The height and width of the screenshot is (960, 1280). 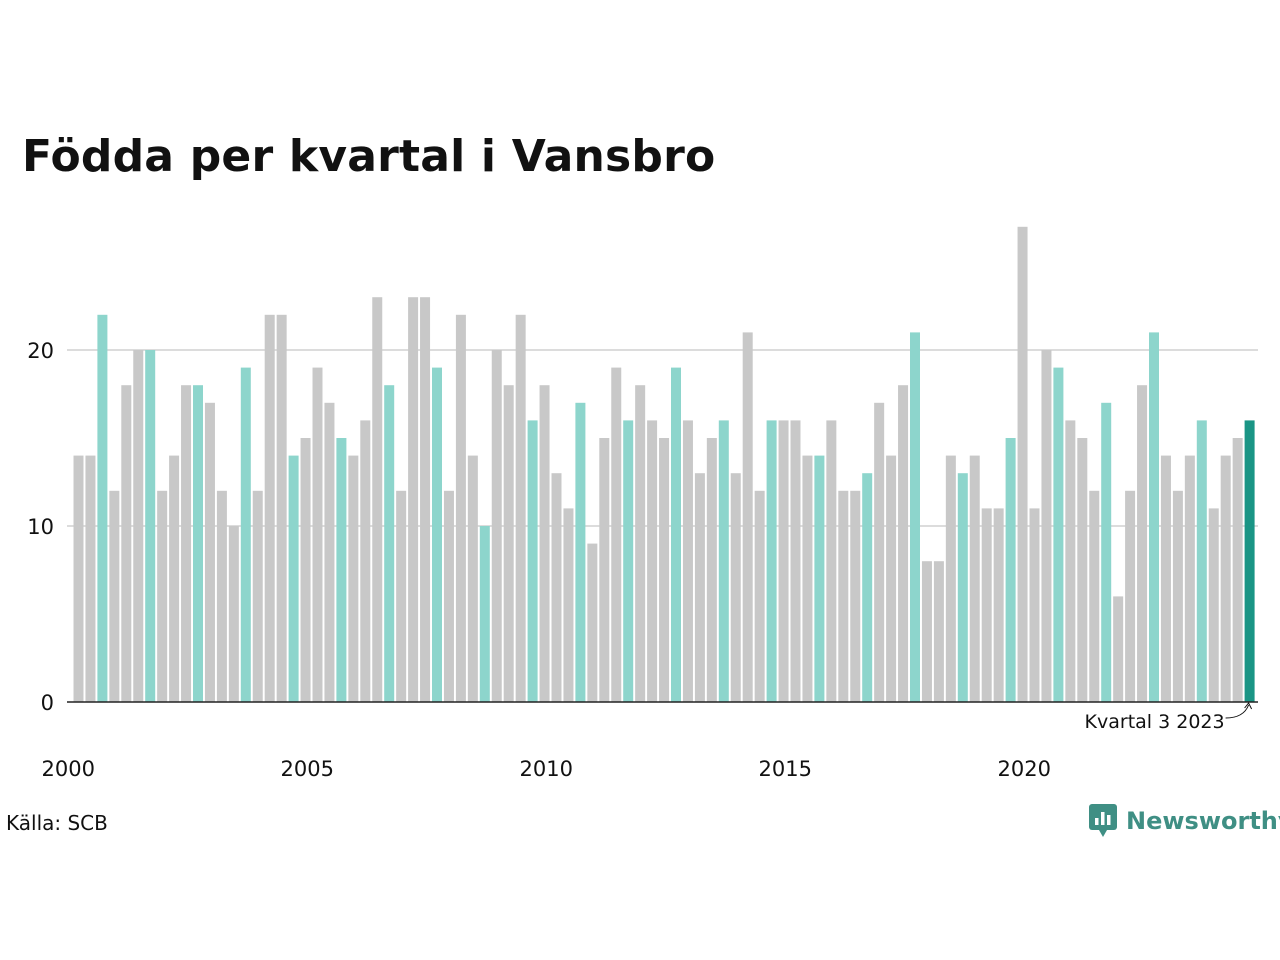 What do you see at coordinates (102, 508) in the screenshot?
I see `bar-2000-q3` at bounding box center [102, 508].